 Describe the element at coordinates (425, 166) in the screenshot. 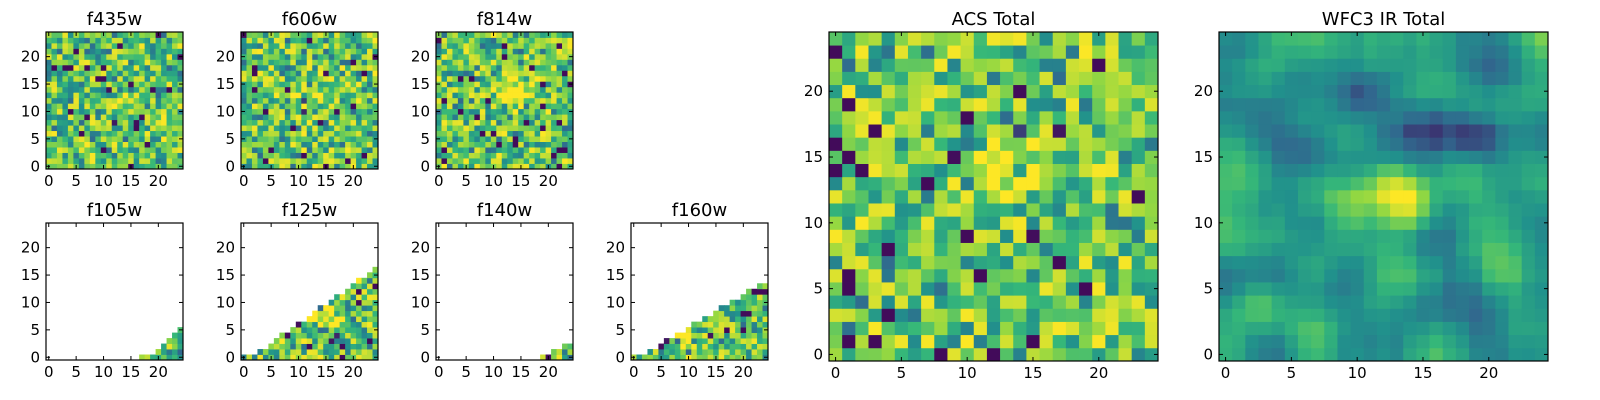

I see `y-tick-label: 0` at that location.